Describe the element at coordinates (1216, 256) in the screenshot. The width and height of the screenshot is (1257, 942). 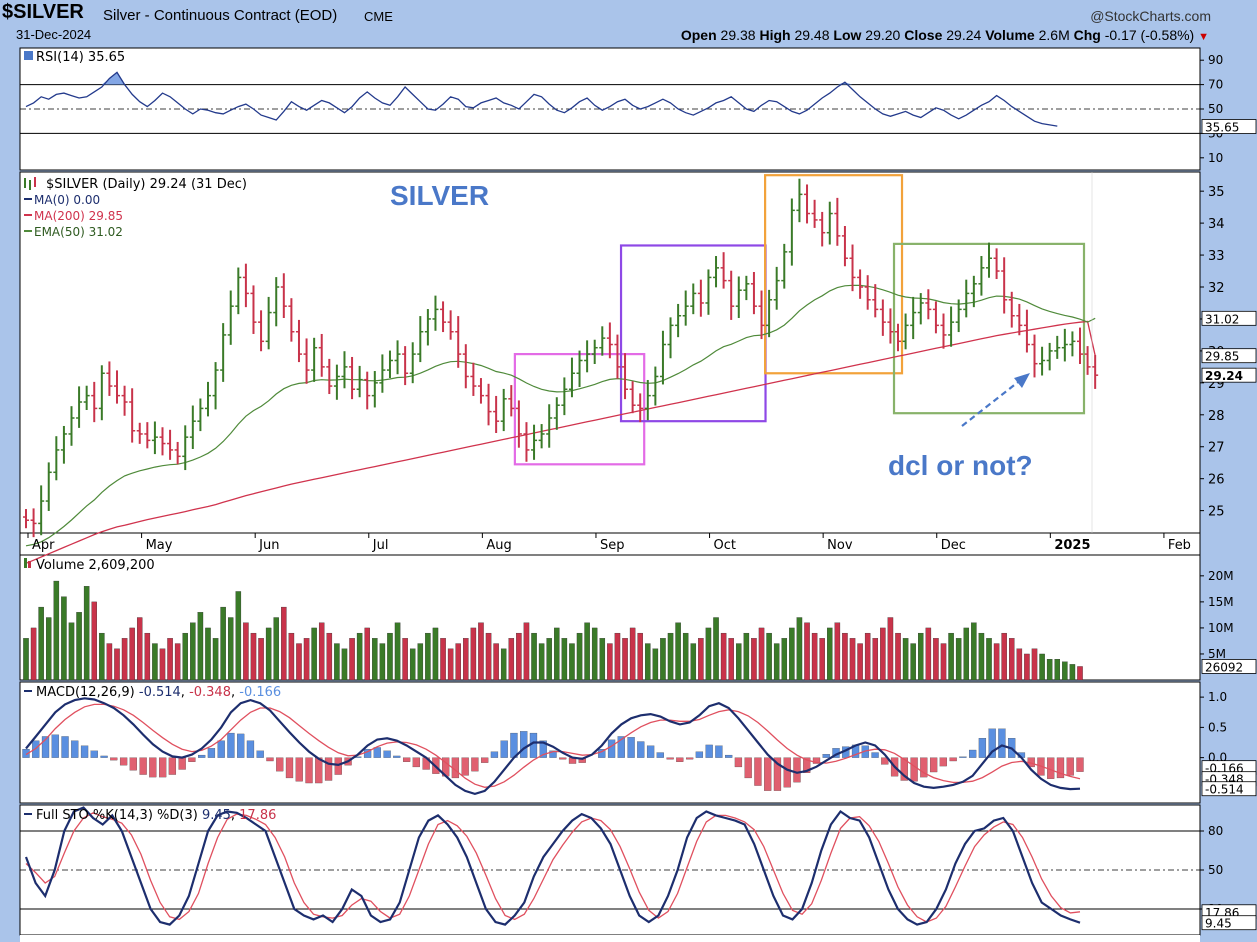
I see `price-tick-label: 33` at that location.